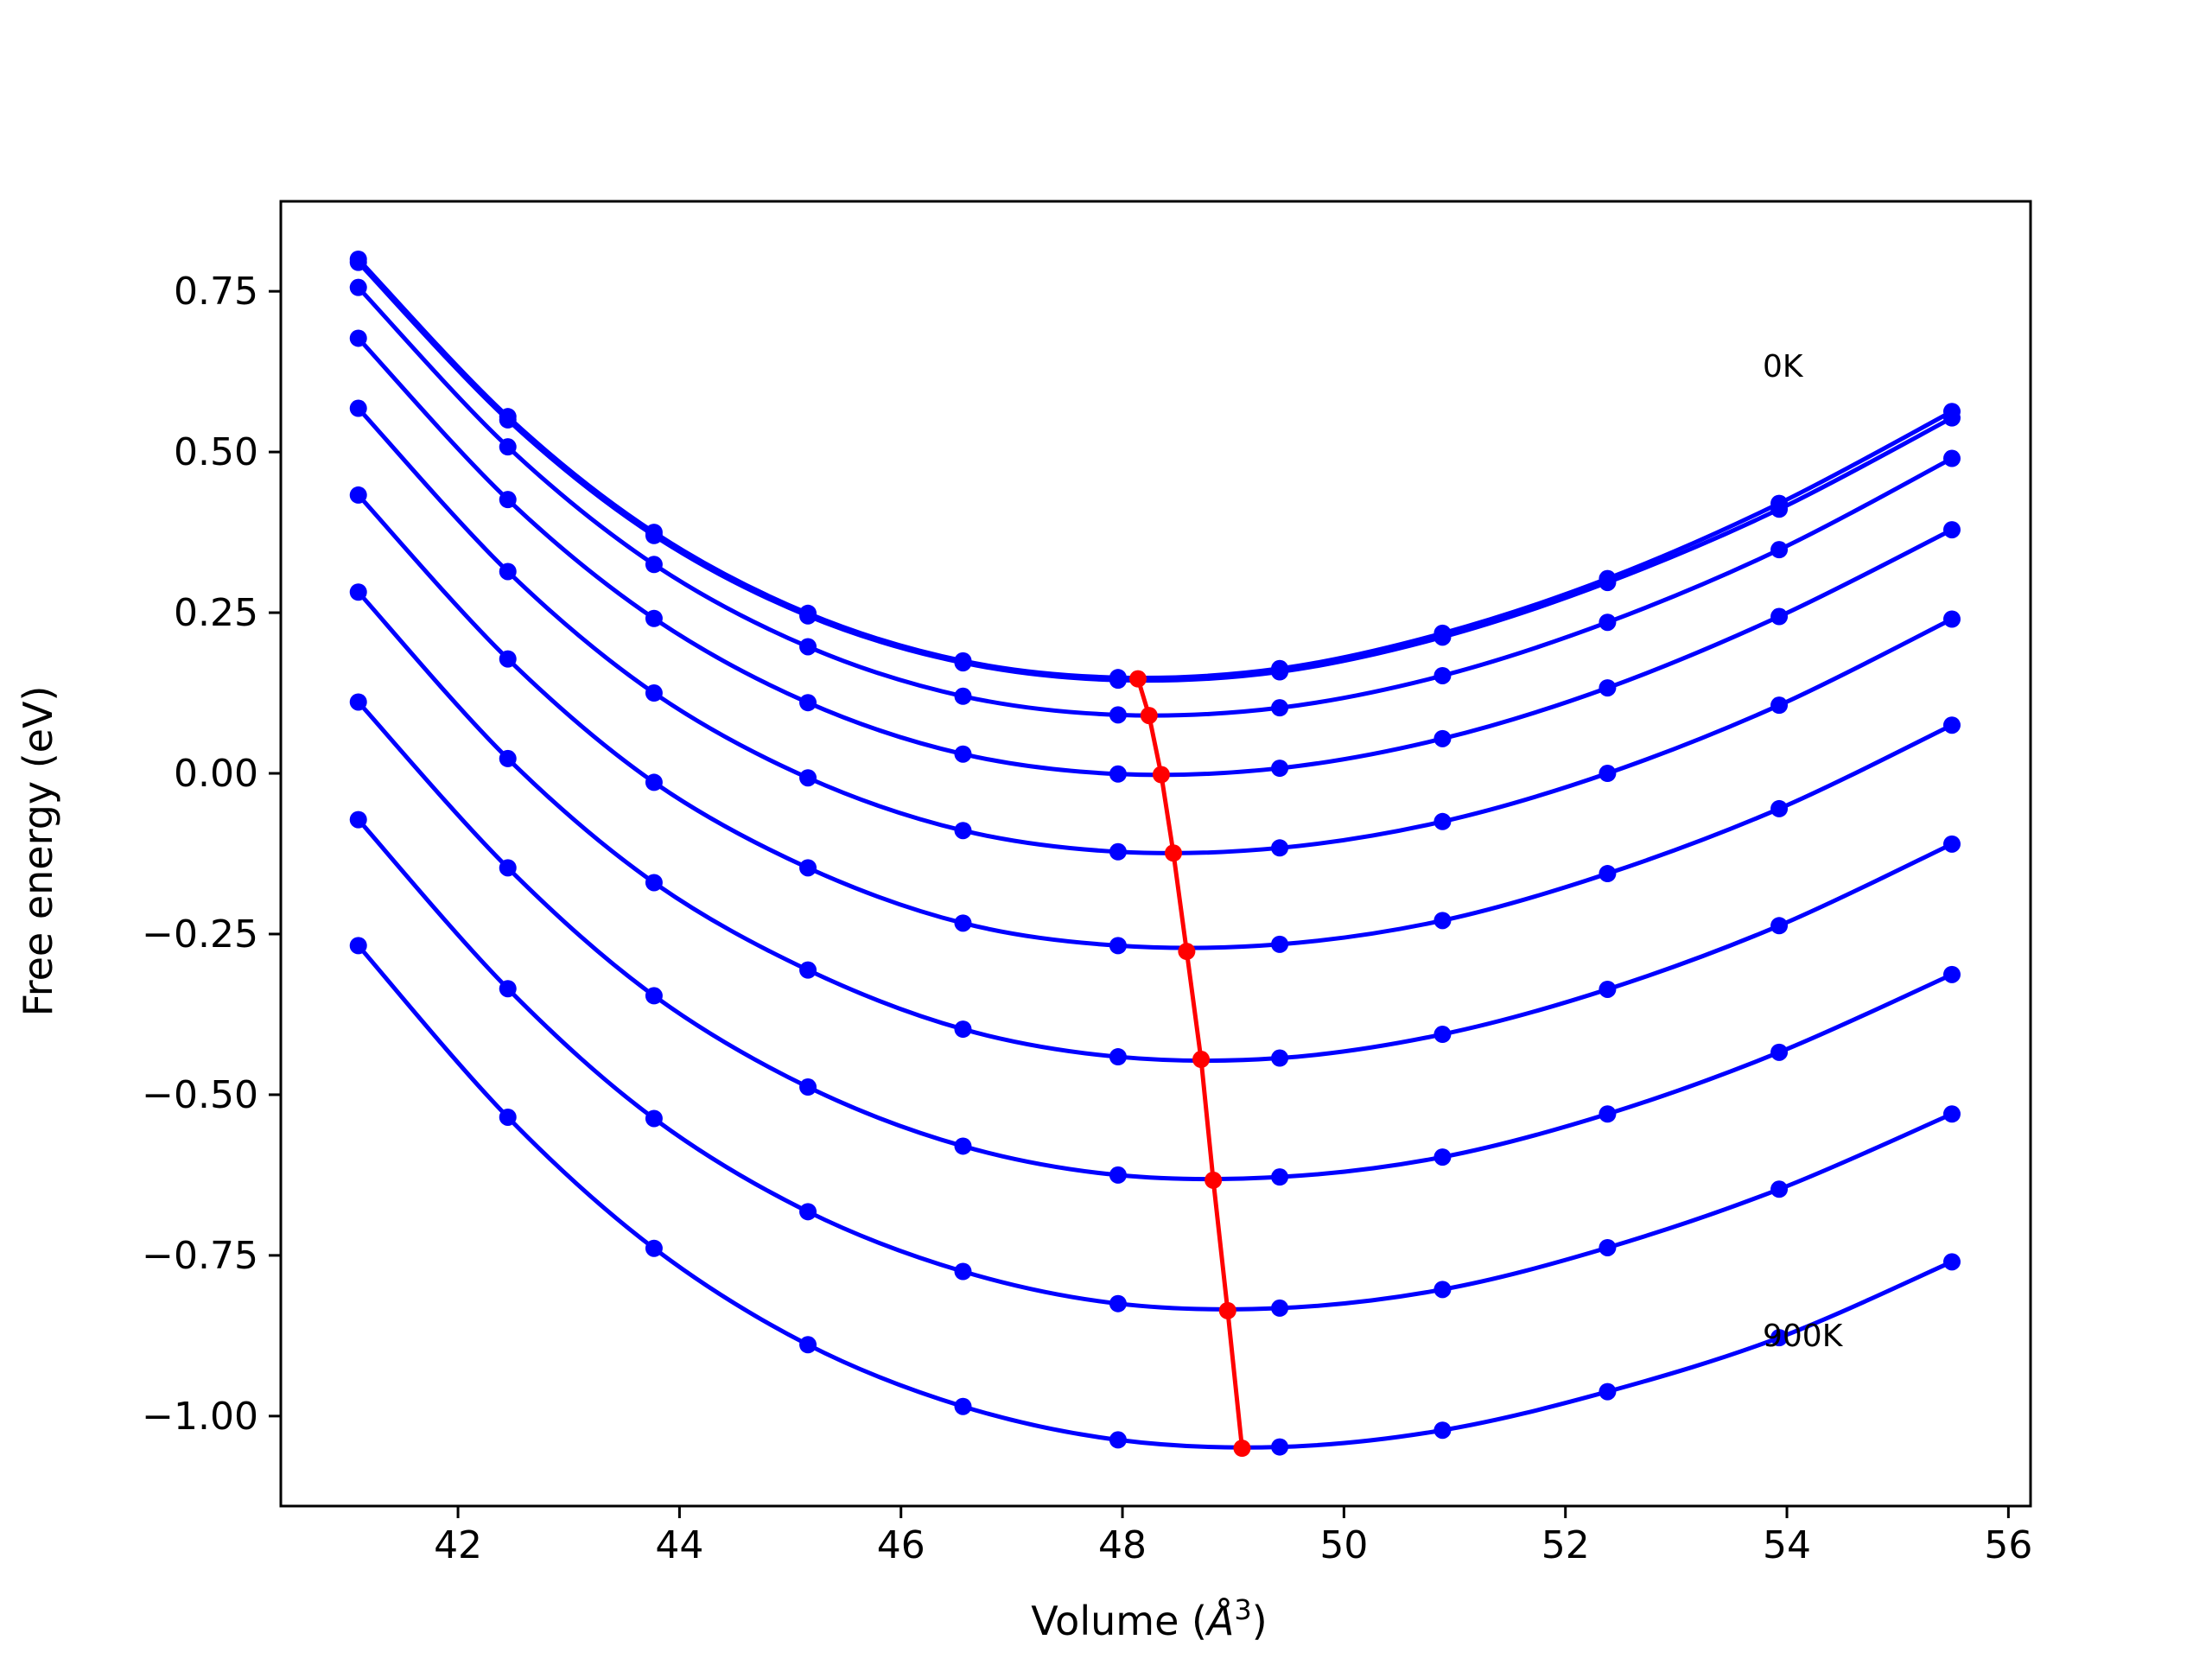  What do you see at coordinates (1233, 1536) in the screenshot?
I see `x-axis: 42 44 46 48 50 52 54 56` at bounding box center [1233, 1536].